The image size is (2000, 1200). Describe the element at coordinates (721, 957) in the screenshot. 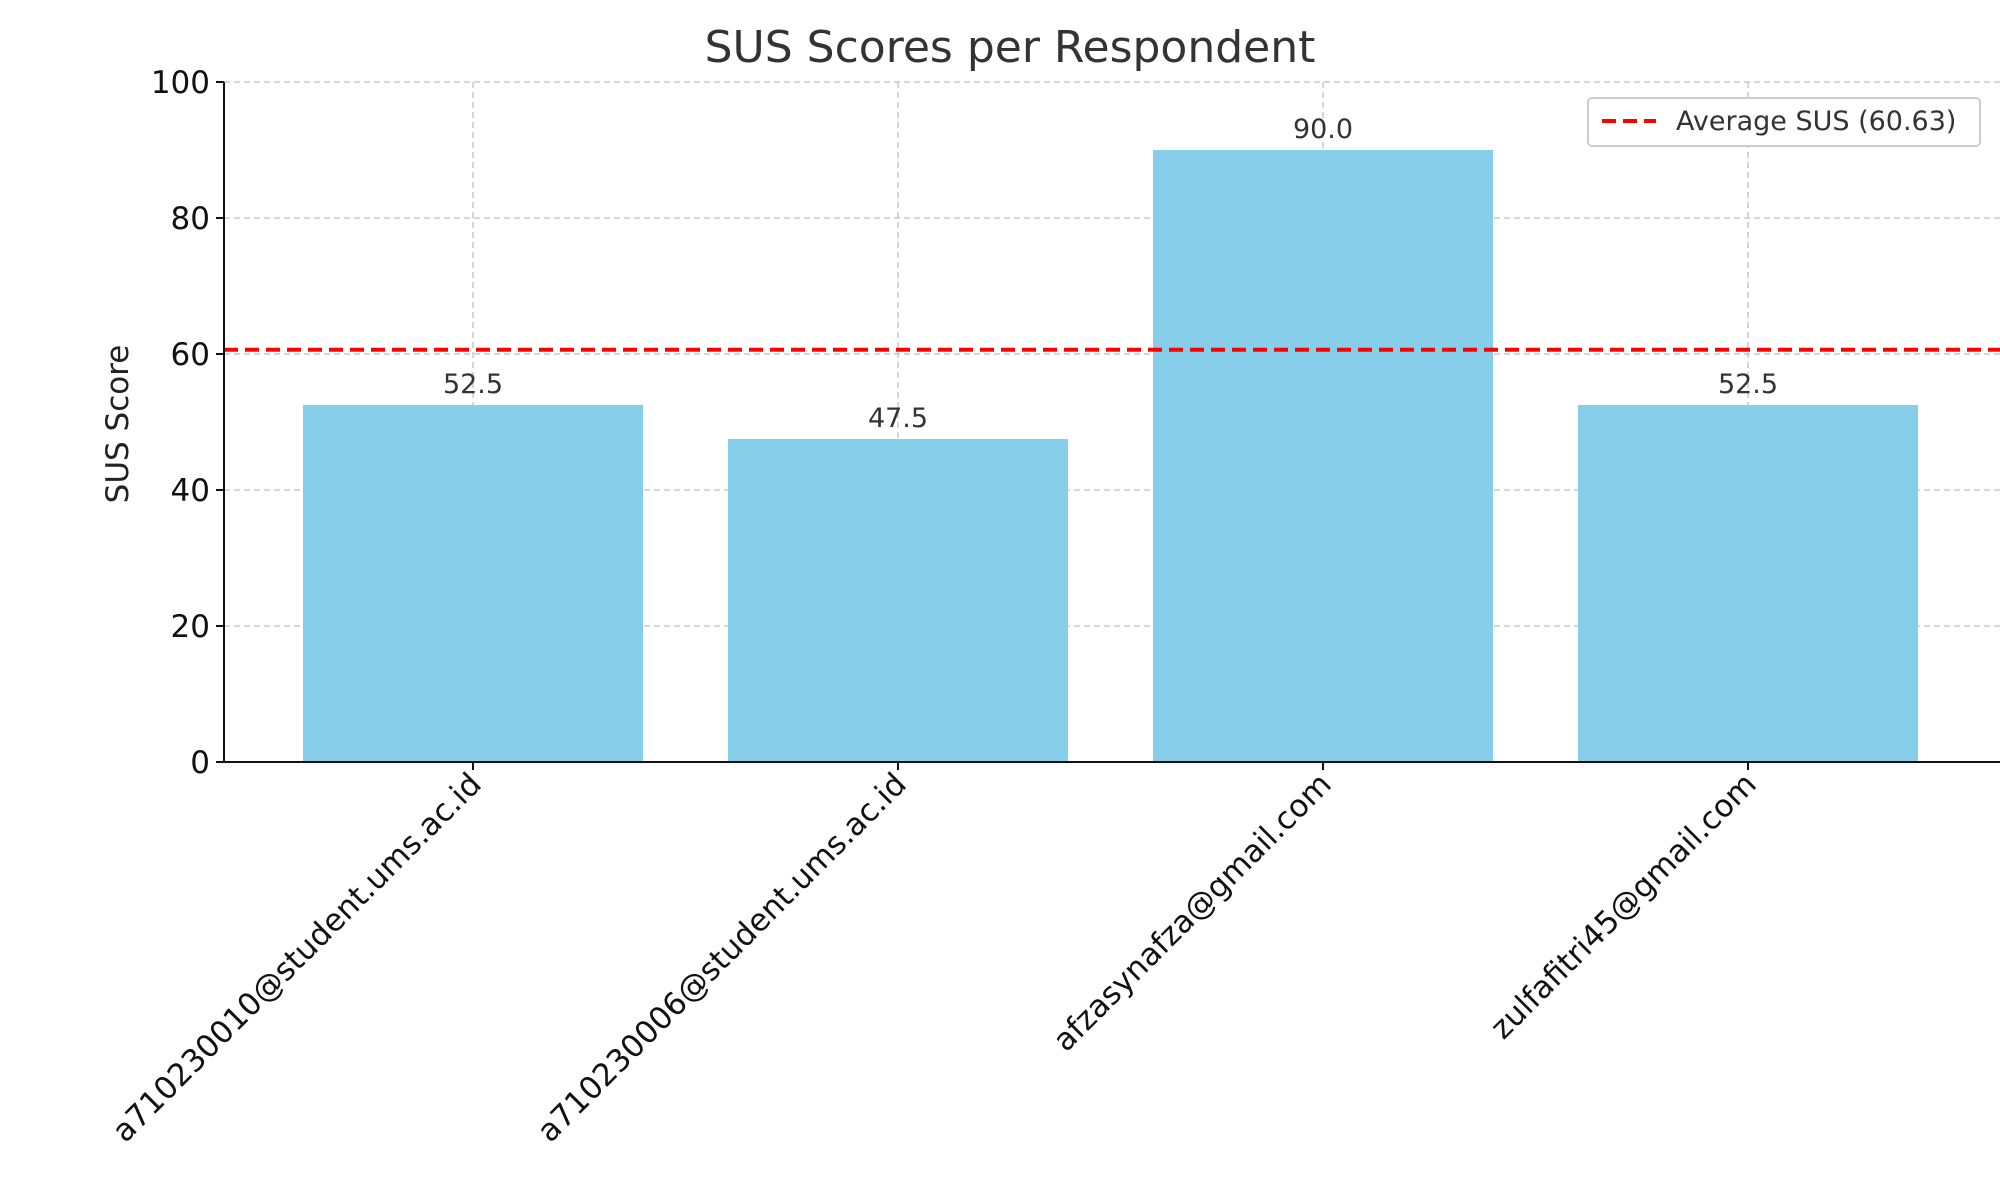

I see `x-tick-label: a710230006@student.ums.ac.id` at that location.